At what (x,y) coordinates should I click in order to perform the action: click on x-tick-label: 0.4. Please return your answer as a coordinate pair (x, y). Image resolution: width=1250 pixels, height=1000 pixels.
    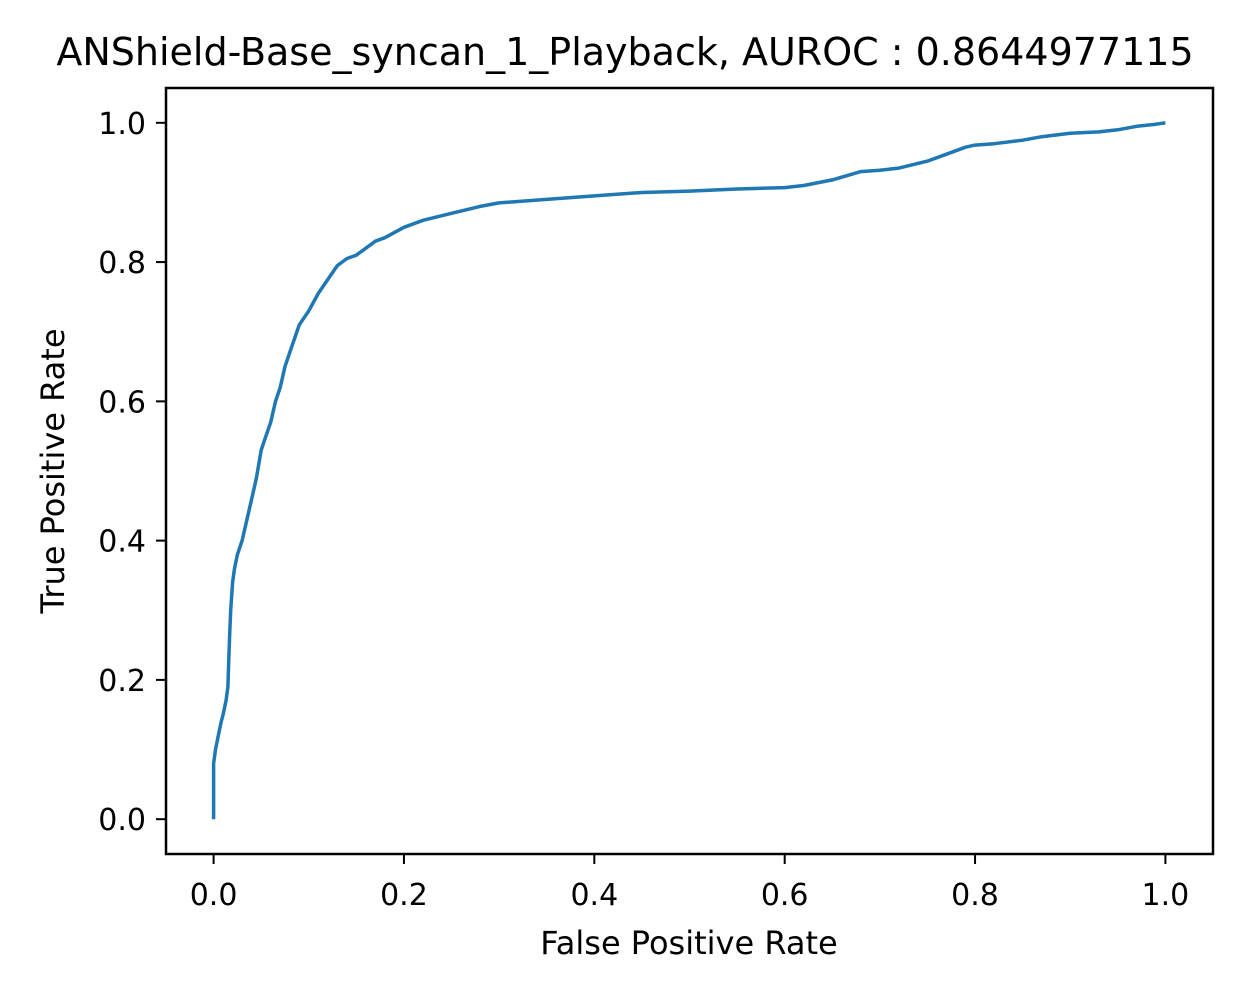
    Looking at the image, I should click on (594, 895).